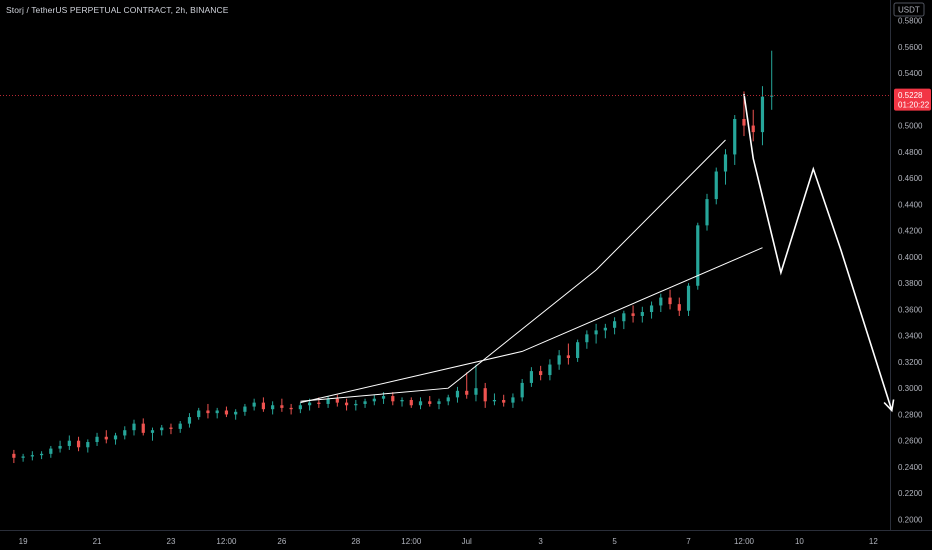 This screenshot has height=550, width=932. I want to click on price-tick-label: 0.4000, so click(910, 257).